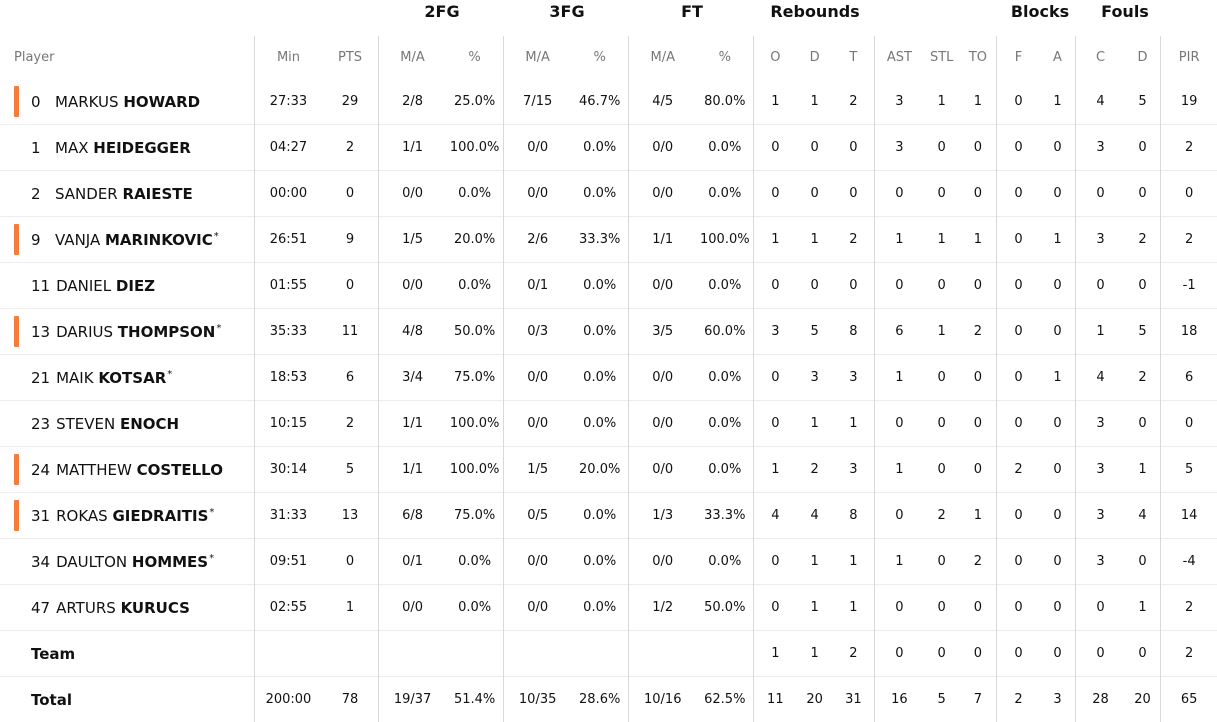  Describe the element at coordinates (725, 240) in the screenshot. I see `stat-ft-pct: 100.0%` at that location.